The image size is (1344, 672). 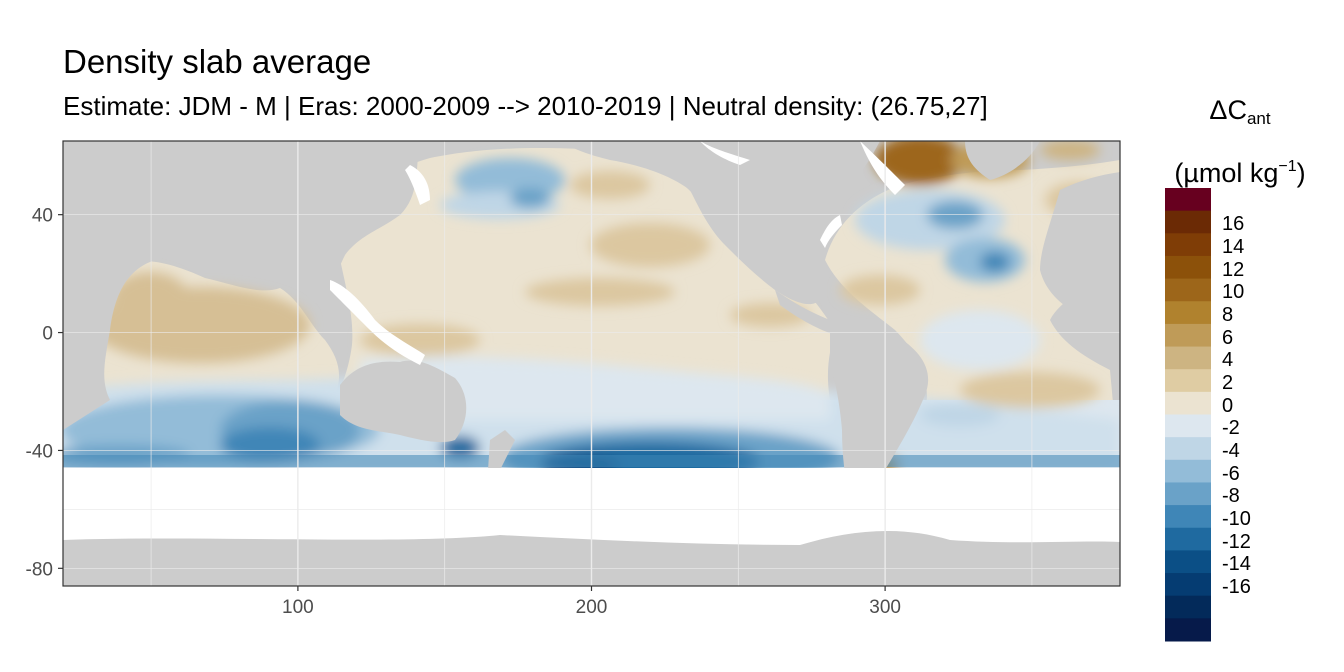 What do you see at coordinates (1231, 428) in the screenshot?
I see `colorbar-label: -2` at bounding box center [1231, 428].